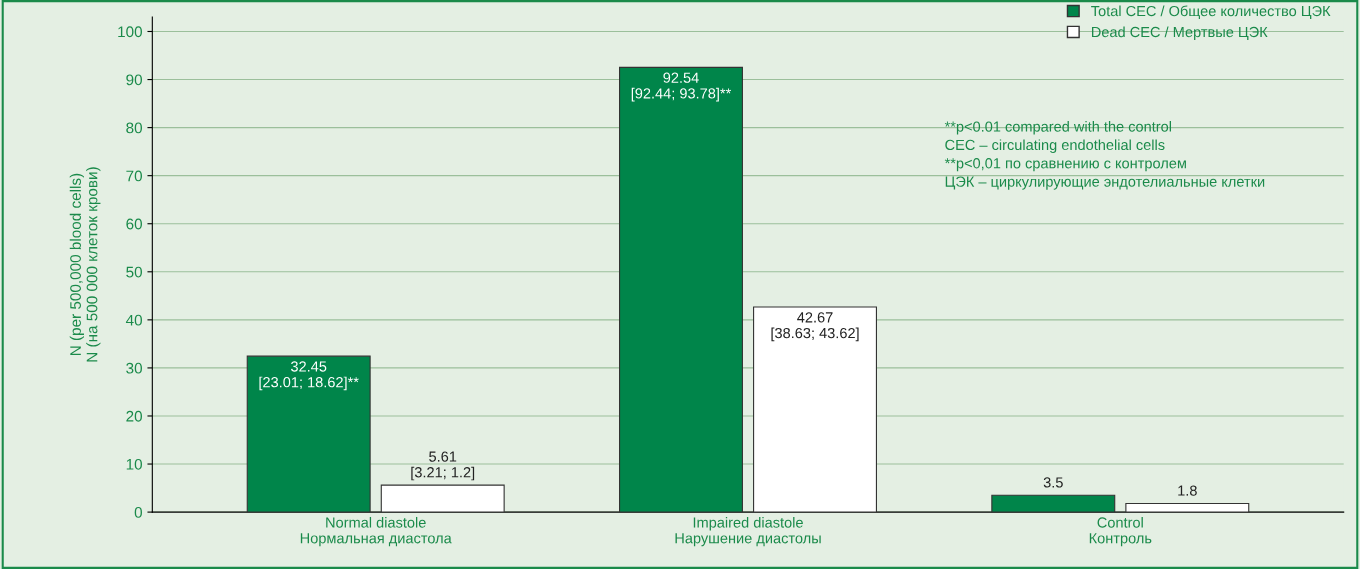 The height and width of the screenshot is (569, 1360). Describe the element at coordinates (1120, 531) in the screenshot. I see `x-tick-label: Control Контроль` at that location.